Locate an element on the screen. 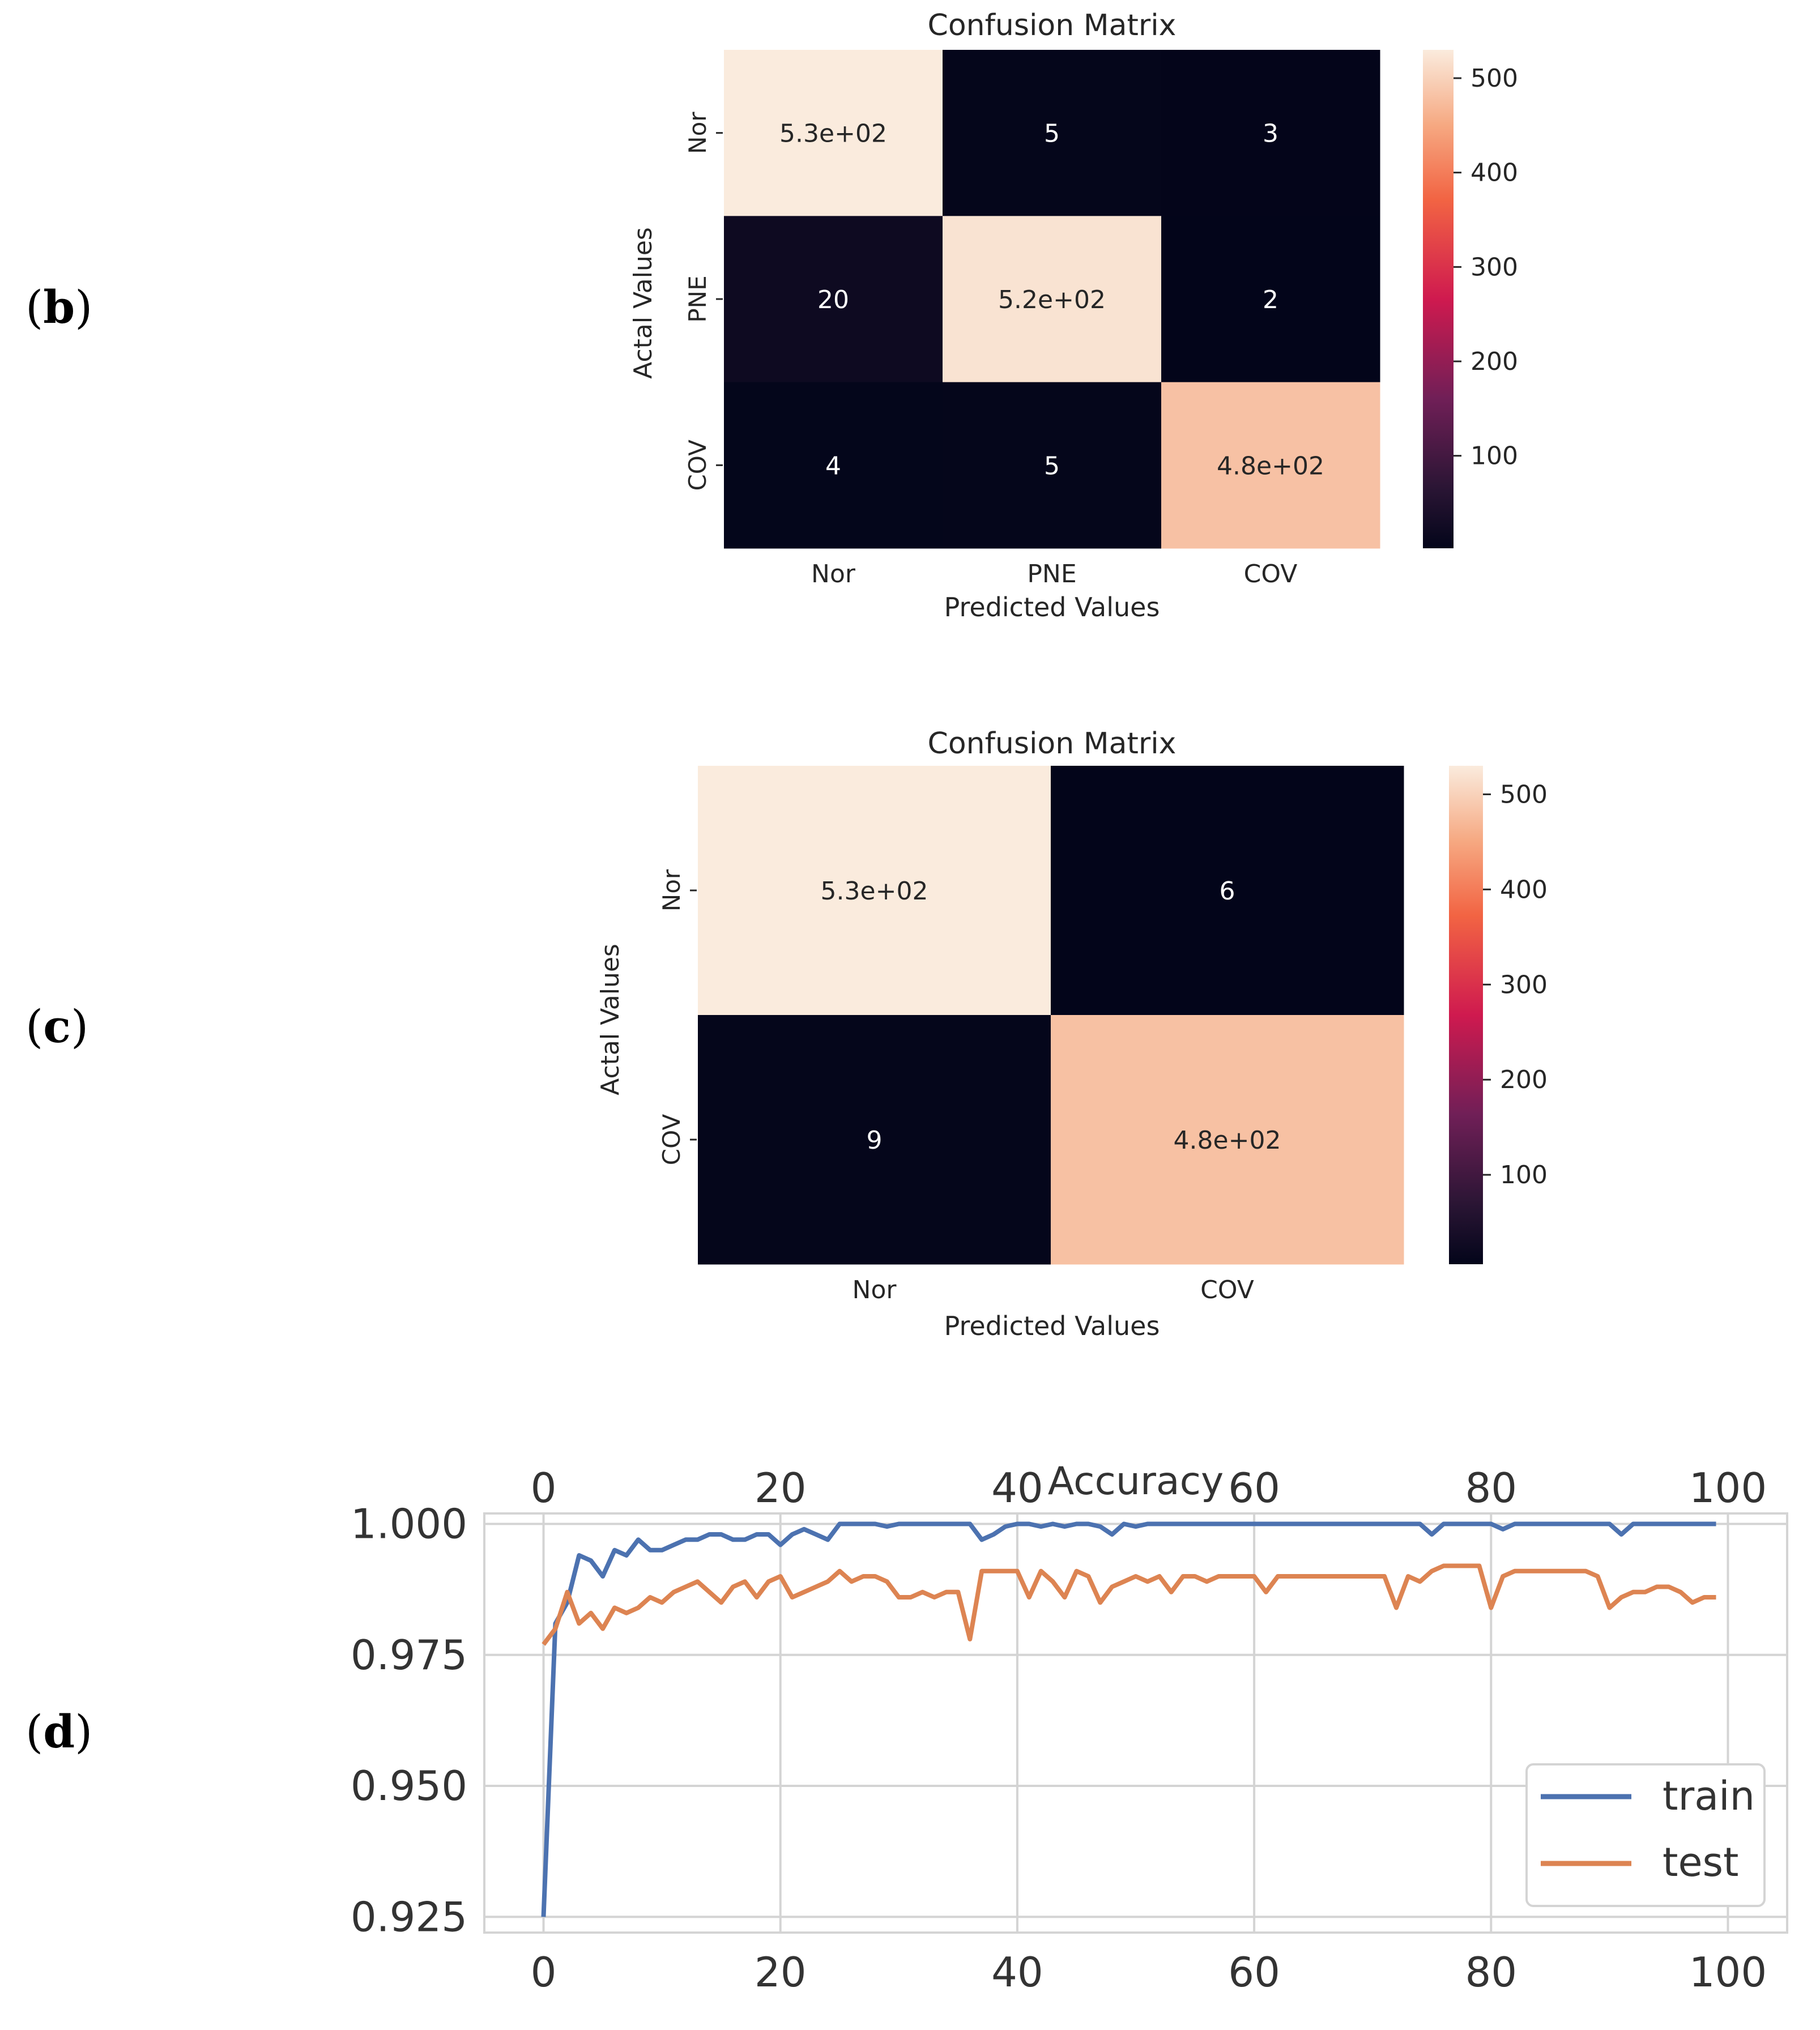 This screenshot has height=2030, width=1820. heatmap-cells: 5.3e+02 5 3 20 5.2e+02 2 4 5 4.8e+02 is located at coordinates (1052, 299).